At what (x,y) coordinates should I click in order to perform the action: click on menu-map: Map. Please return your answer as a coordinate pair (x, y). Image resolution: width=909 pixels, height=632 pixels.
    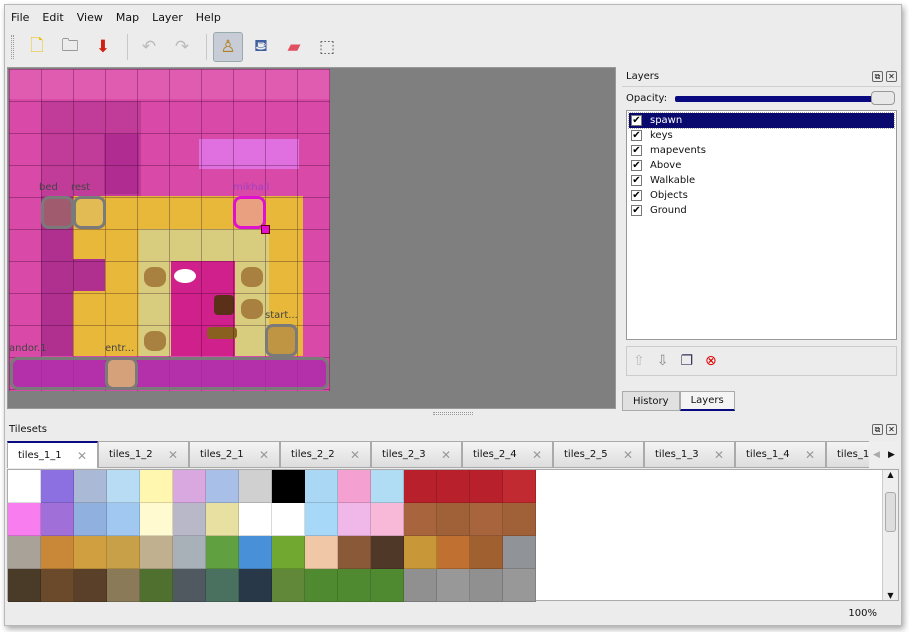
    Looking at the image, I should click on (127, 17).